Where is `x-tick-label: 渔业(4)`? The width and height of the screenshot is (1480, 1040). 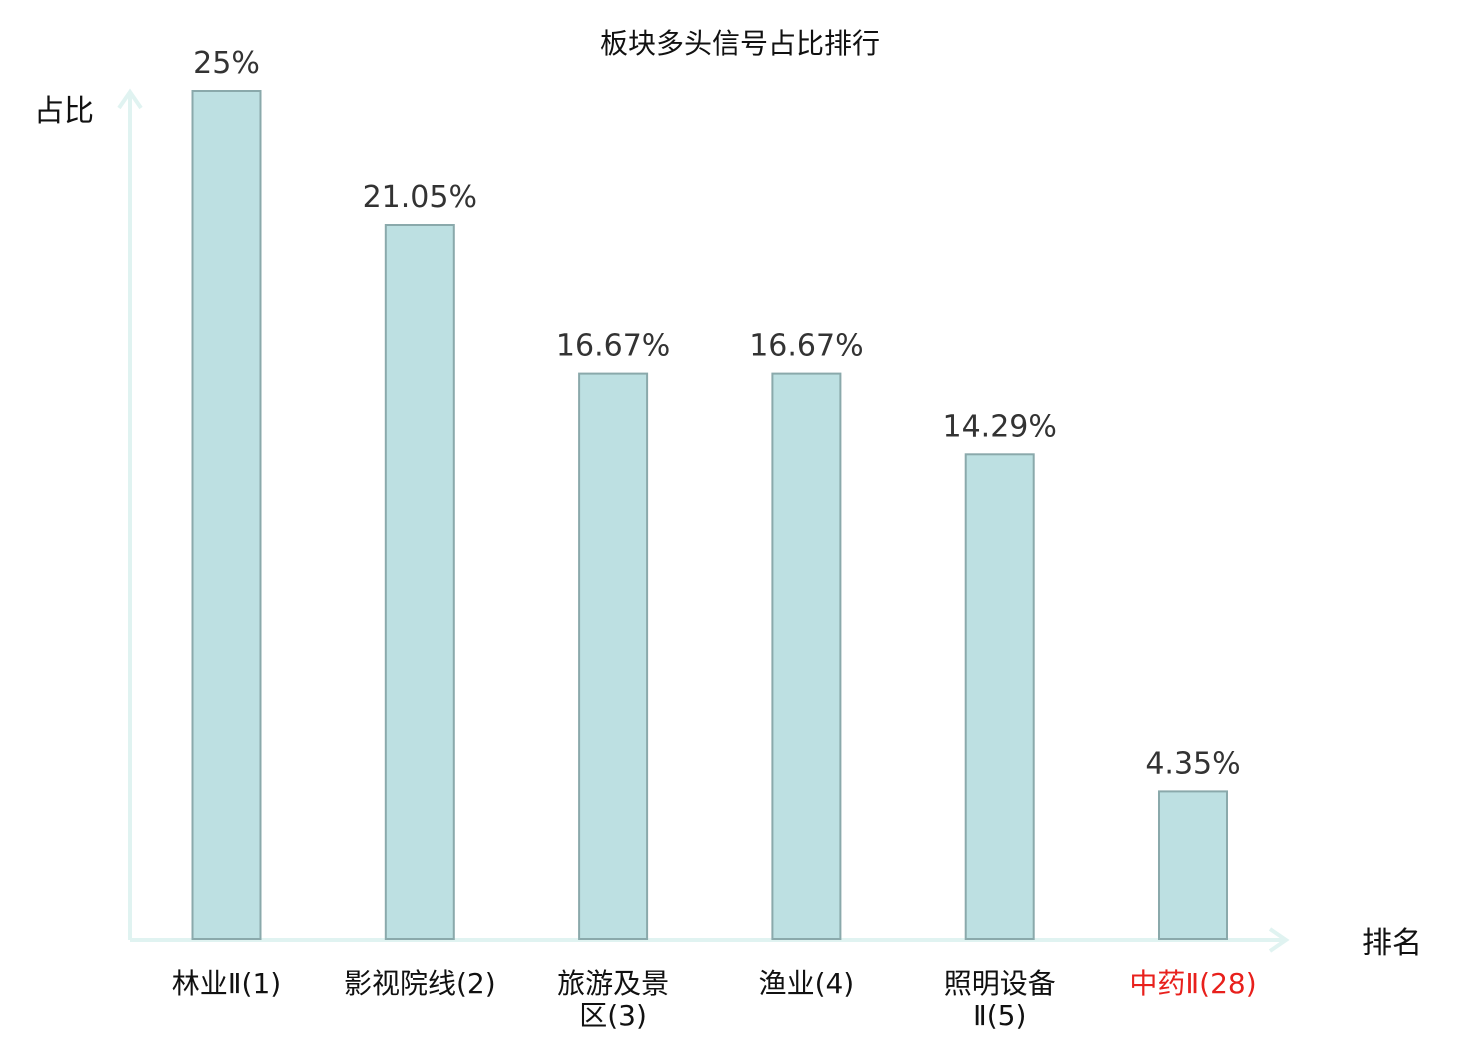
x-tick-label: 渔业(4) is located at coordinates (807, 983).